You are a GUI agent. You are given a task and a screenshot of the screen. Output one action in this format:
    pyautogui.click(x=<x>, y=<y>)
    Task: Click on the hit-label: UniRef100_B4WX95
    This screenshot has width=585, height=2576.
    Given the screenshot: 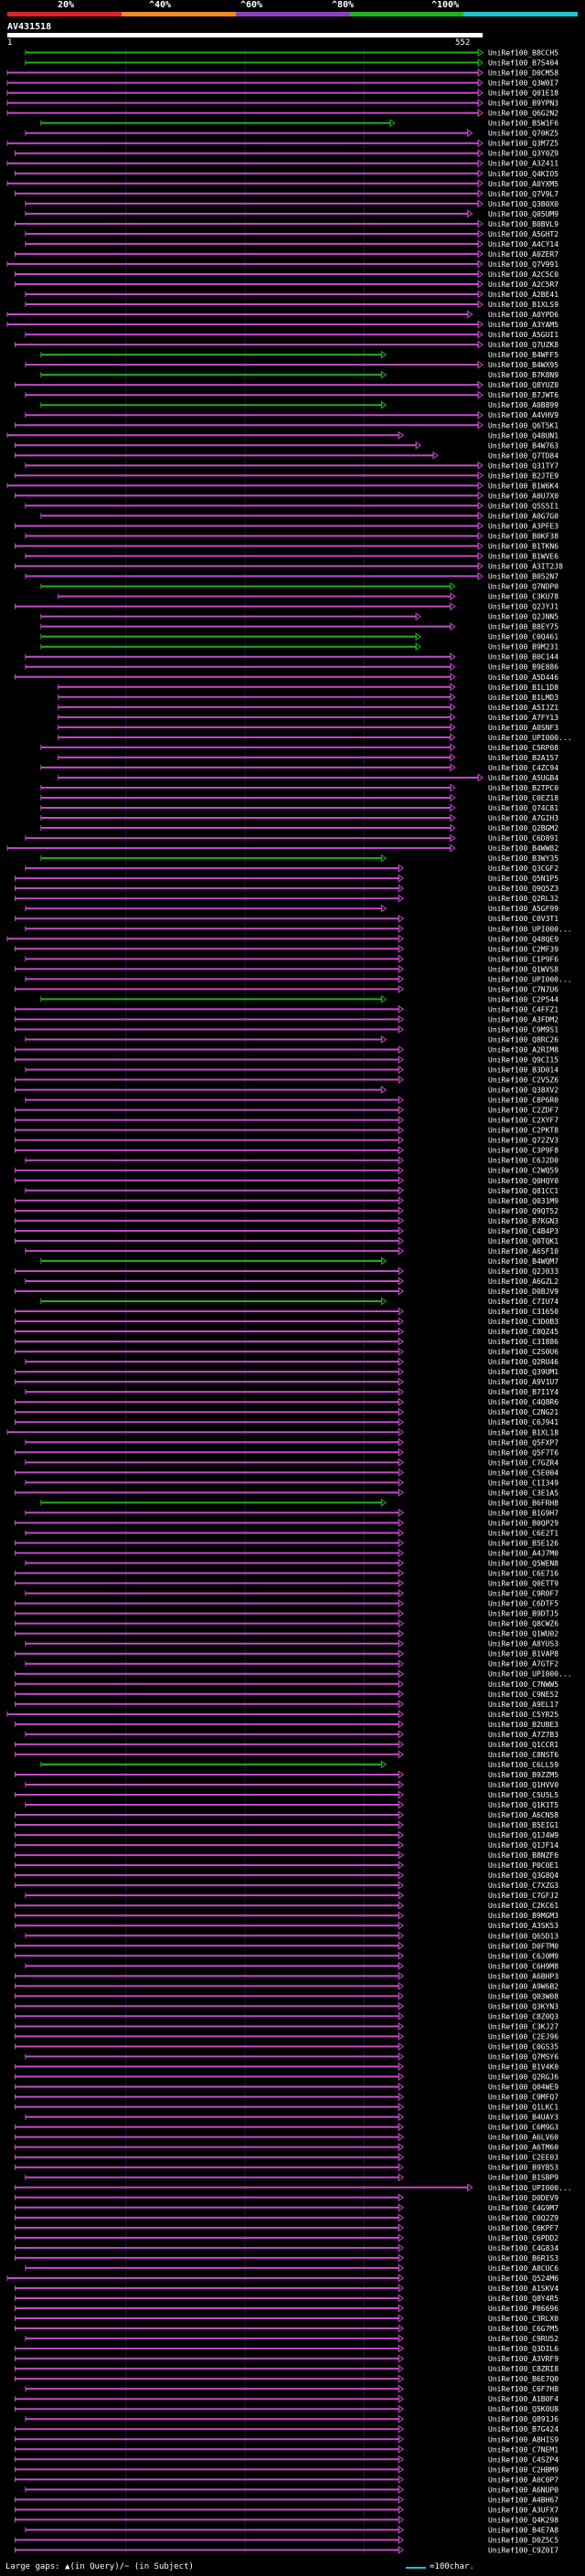 What is the action you would take?
    pyautogui.click(x=523, y=365)
    